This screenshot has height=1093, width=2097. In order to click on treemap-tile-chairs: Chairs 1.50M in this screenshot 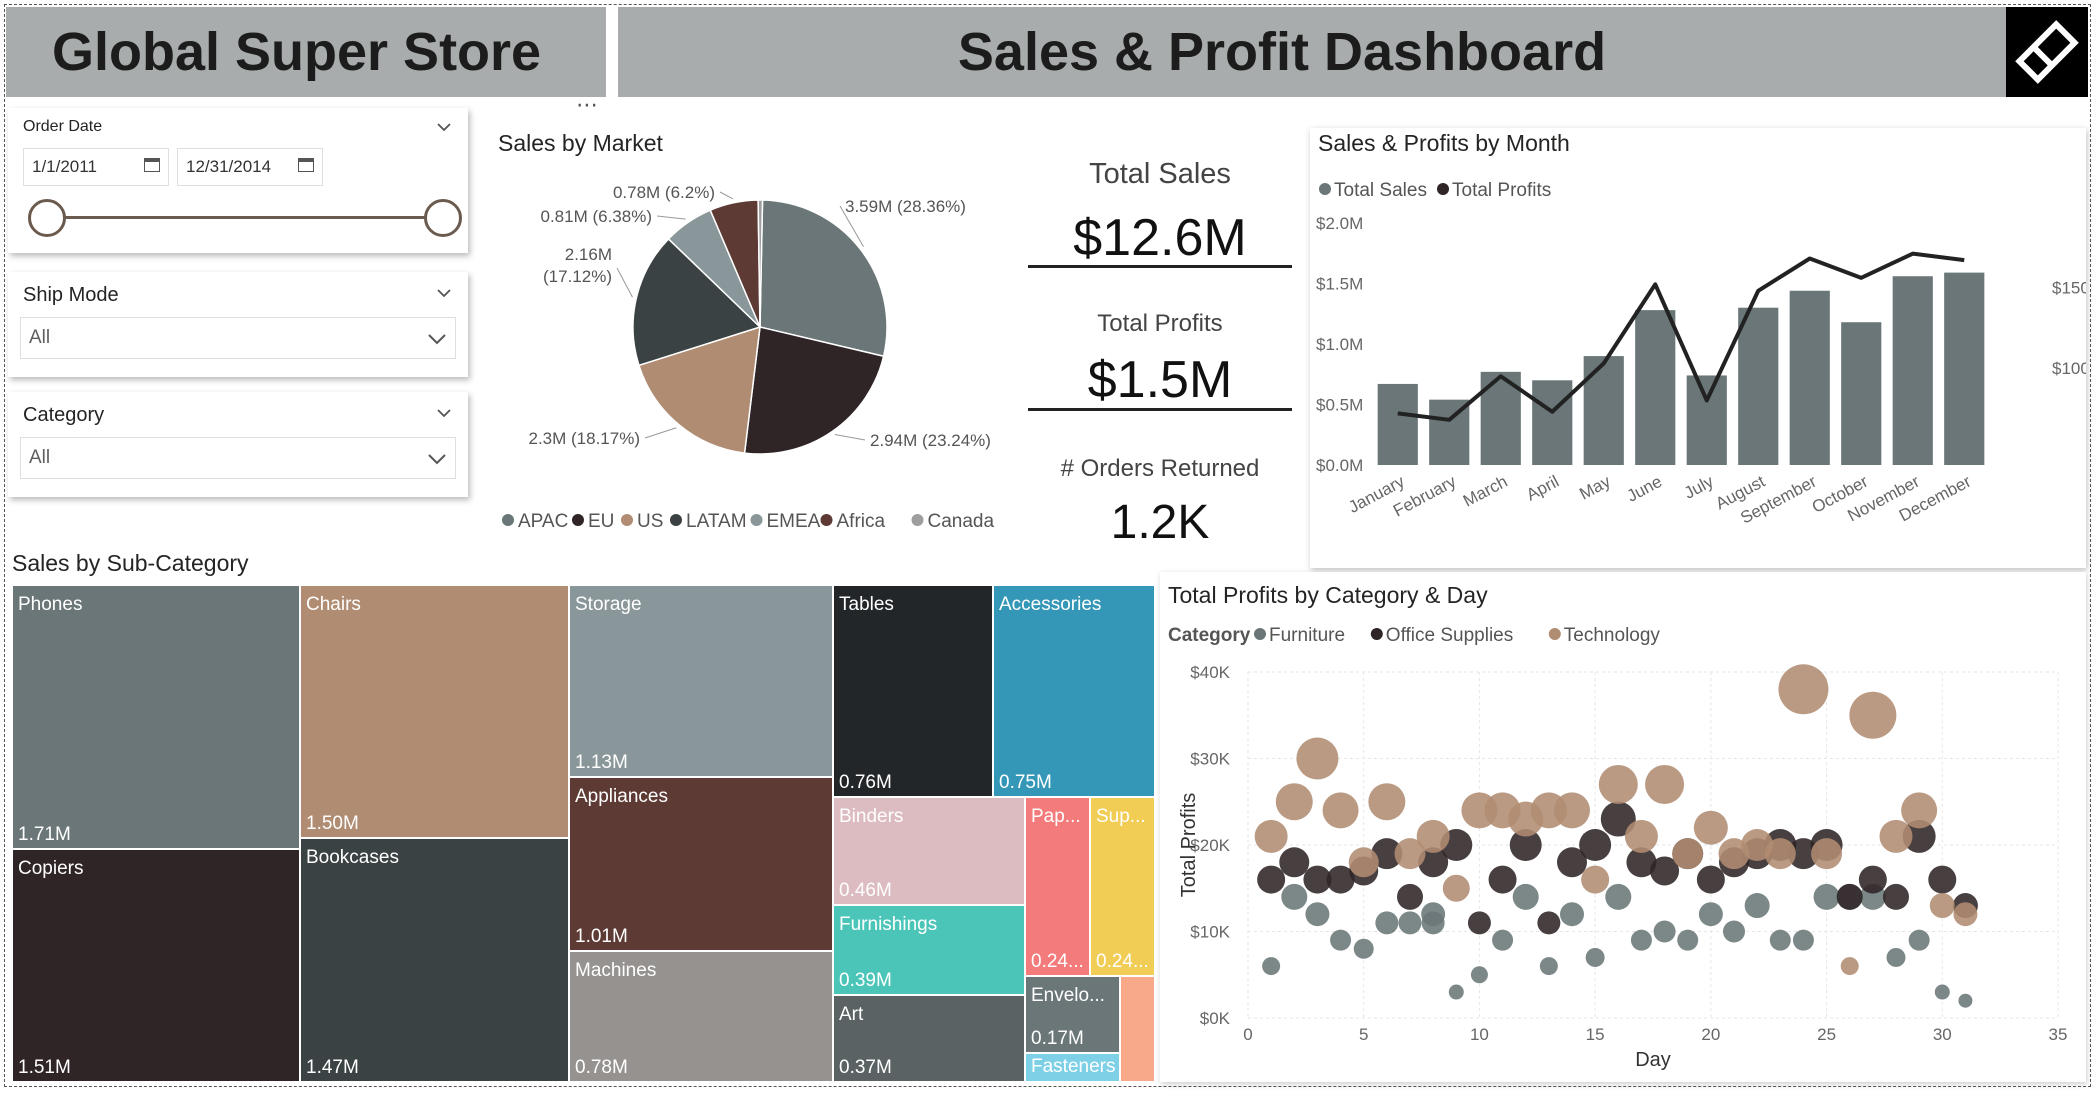, I will do `click(434, 711)`.